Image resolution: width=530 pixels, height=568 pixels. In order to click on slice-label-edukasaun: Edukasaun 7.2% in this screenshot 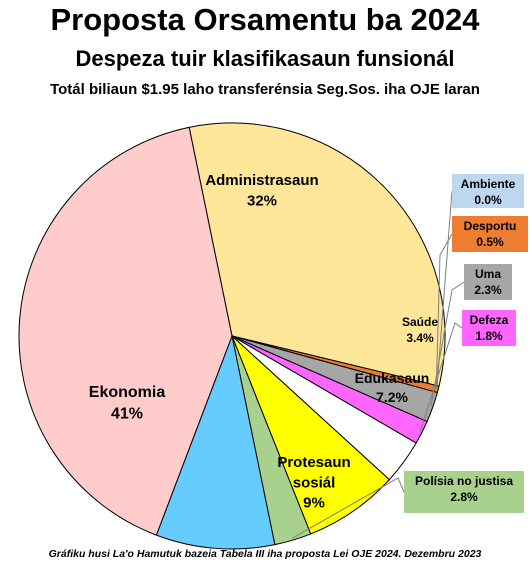, I will do `click(392, 387)`.